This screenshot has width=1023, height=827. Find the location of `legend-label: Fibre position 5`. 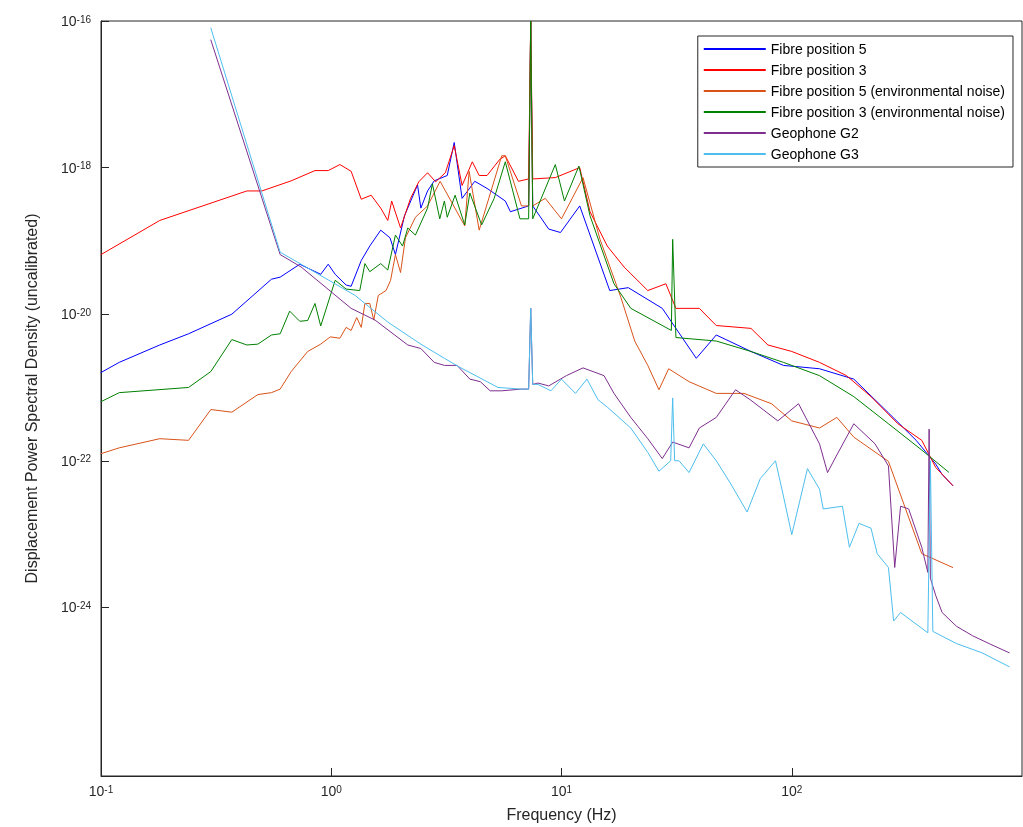

legend-label: Fibre position 5 is located at coordinates (818, 49).